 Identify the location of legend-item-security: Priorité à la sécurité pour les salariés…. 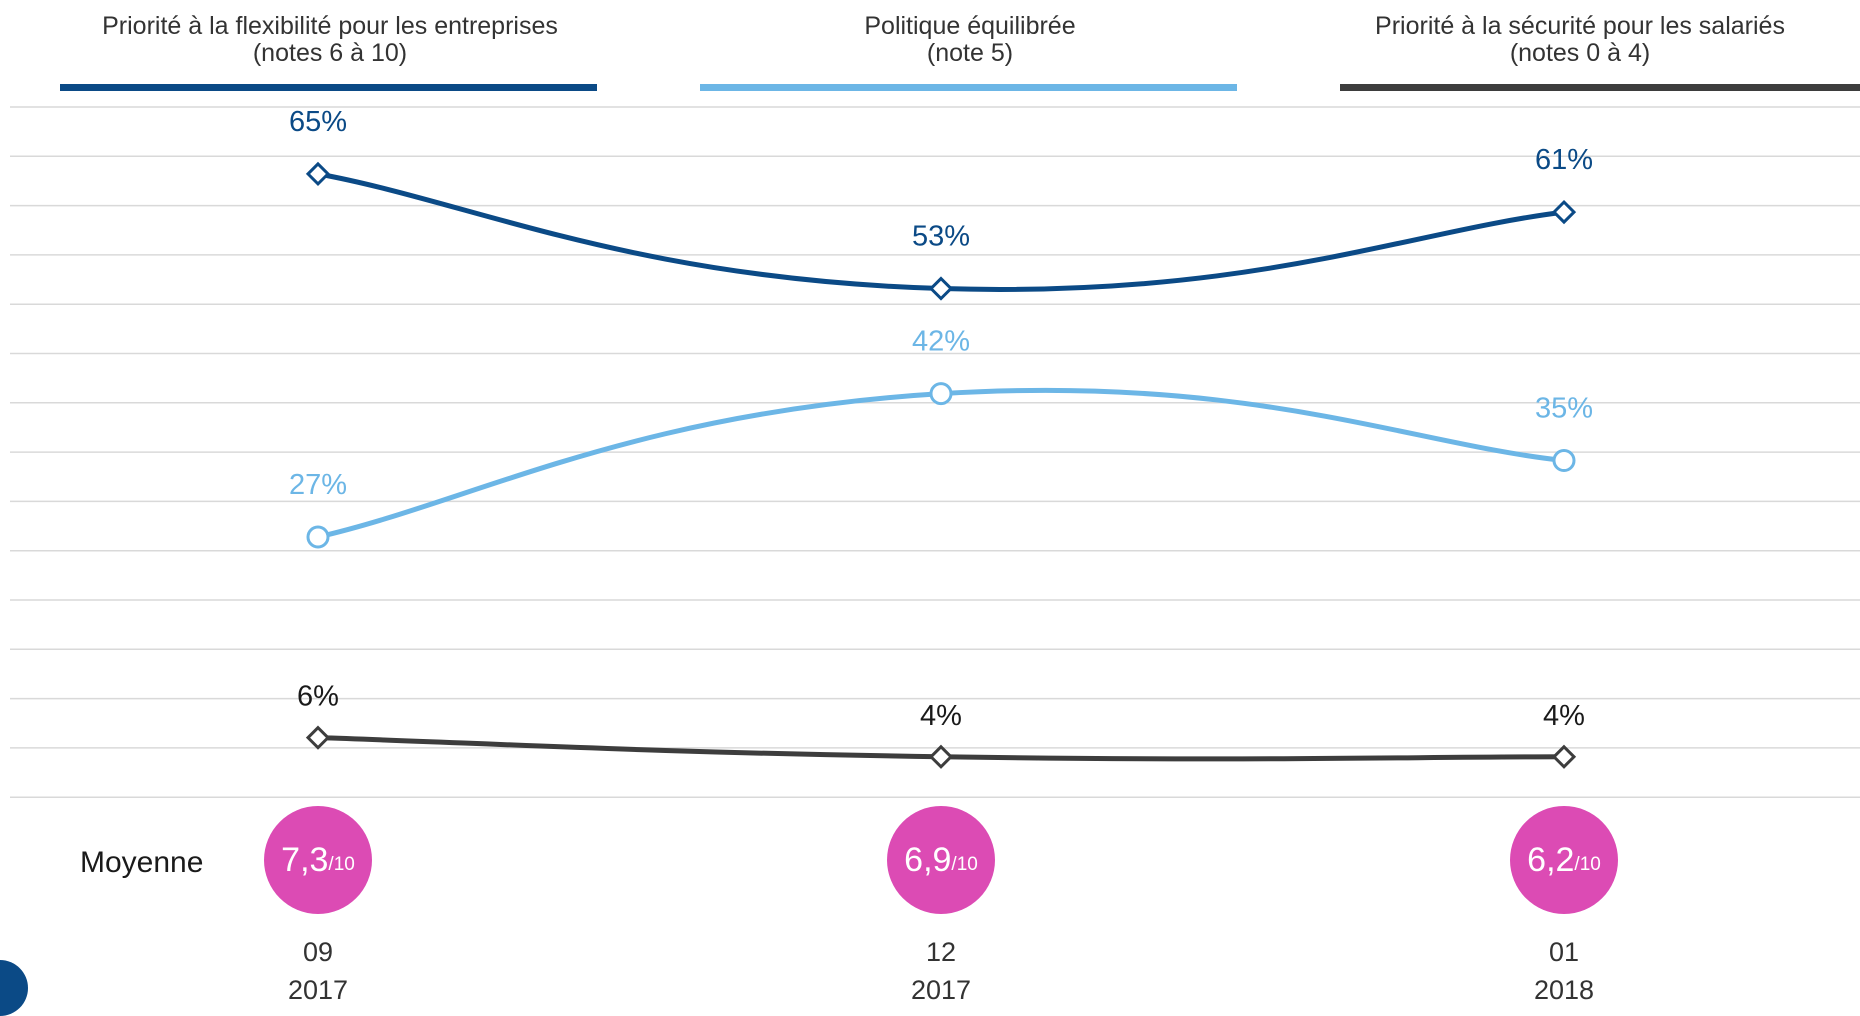
(1580, 39).